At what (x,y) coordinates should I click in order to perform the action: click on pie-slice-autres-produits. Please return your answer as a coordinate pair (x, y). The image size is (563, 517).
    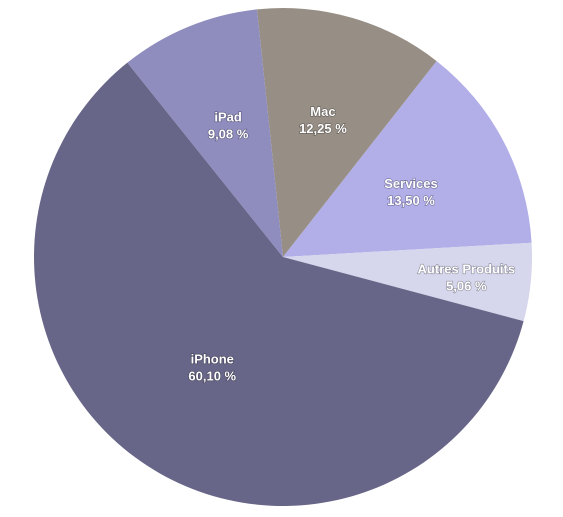
    Looking at the image, I should click on (407, 282).